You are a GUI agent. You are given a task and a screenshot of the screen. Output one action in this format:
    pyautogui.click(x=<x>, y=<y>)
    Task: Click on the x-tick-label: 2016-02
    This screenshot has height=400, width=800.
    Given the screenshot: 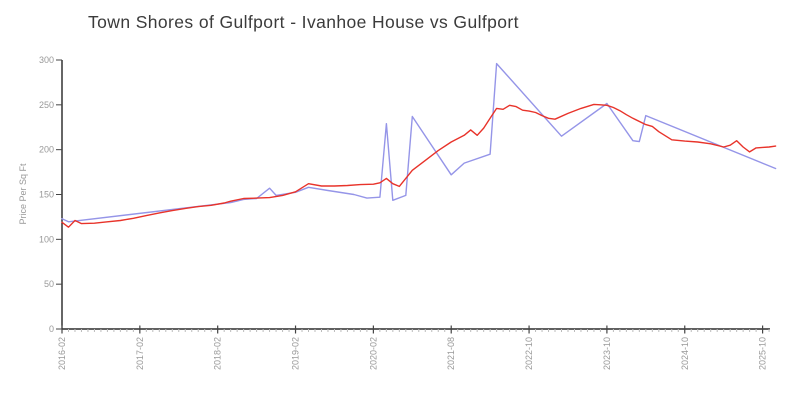 What is the action you would take?
    pyautogui.click(x=62, y=353)
    